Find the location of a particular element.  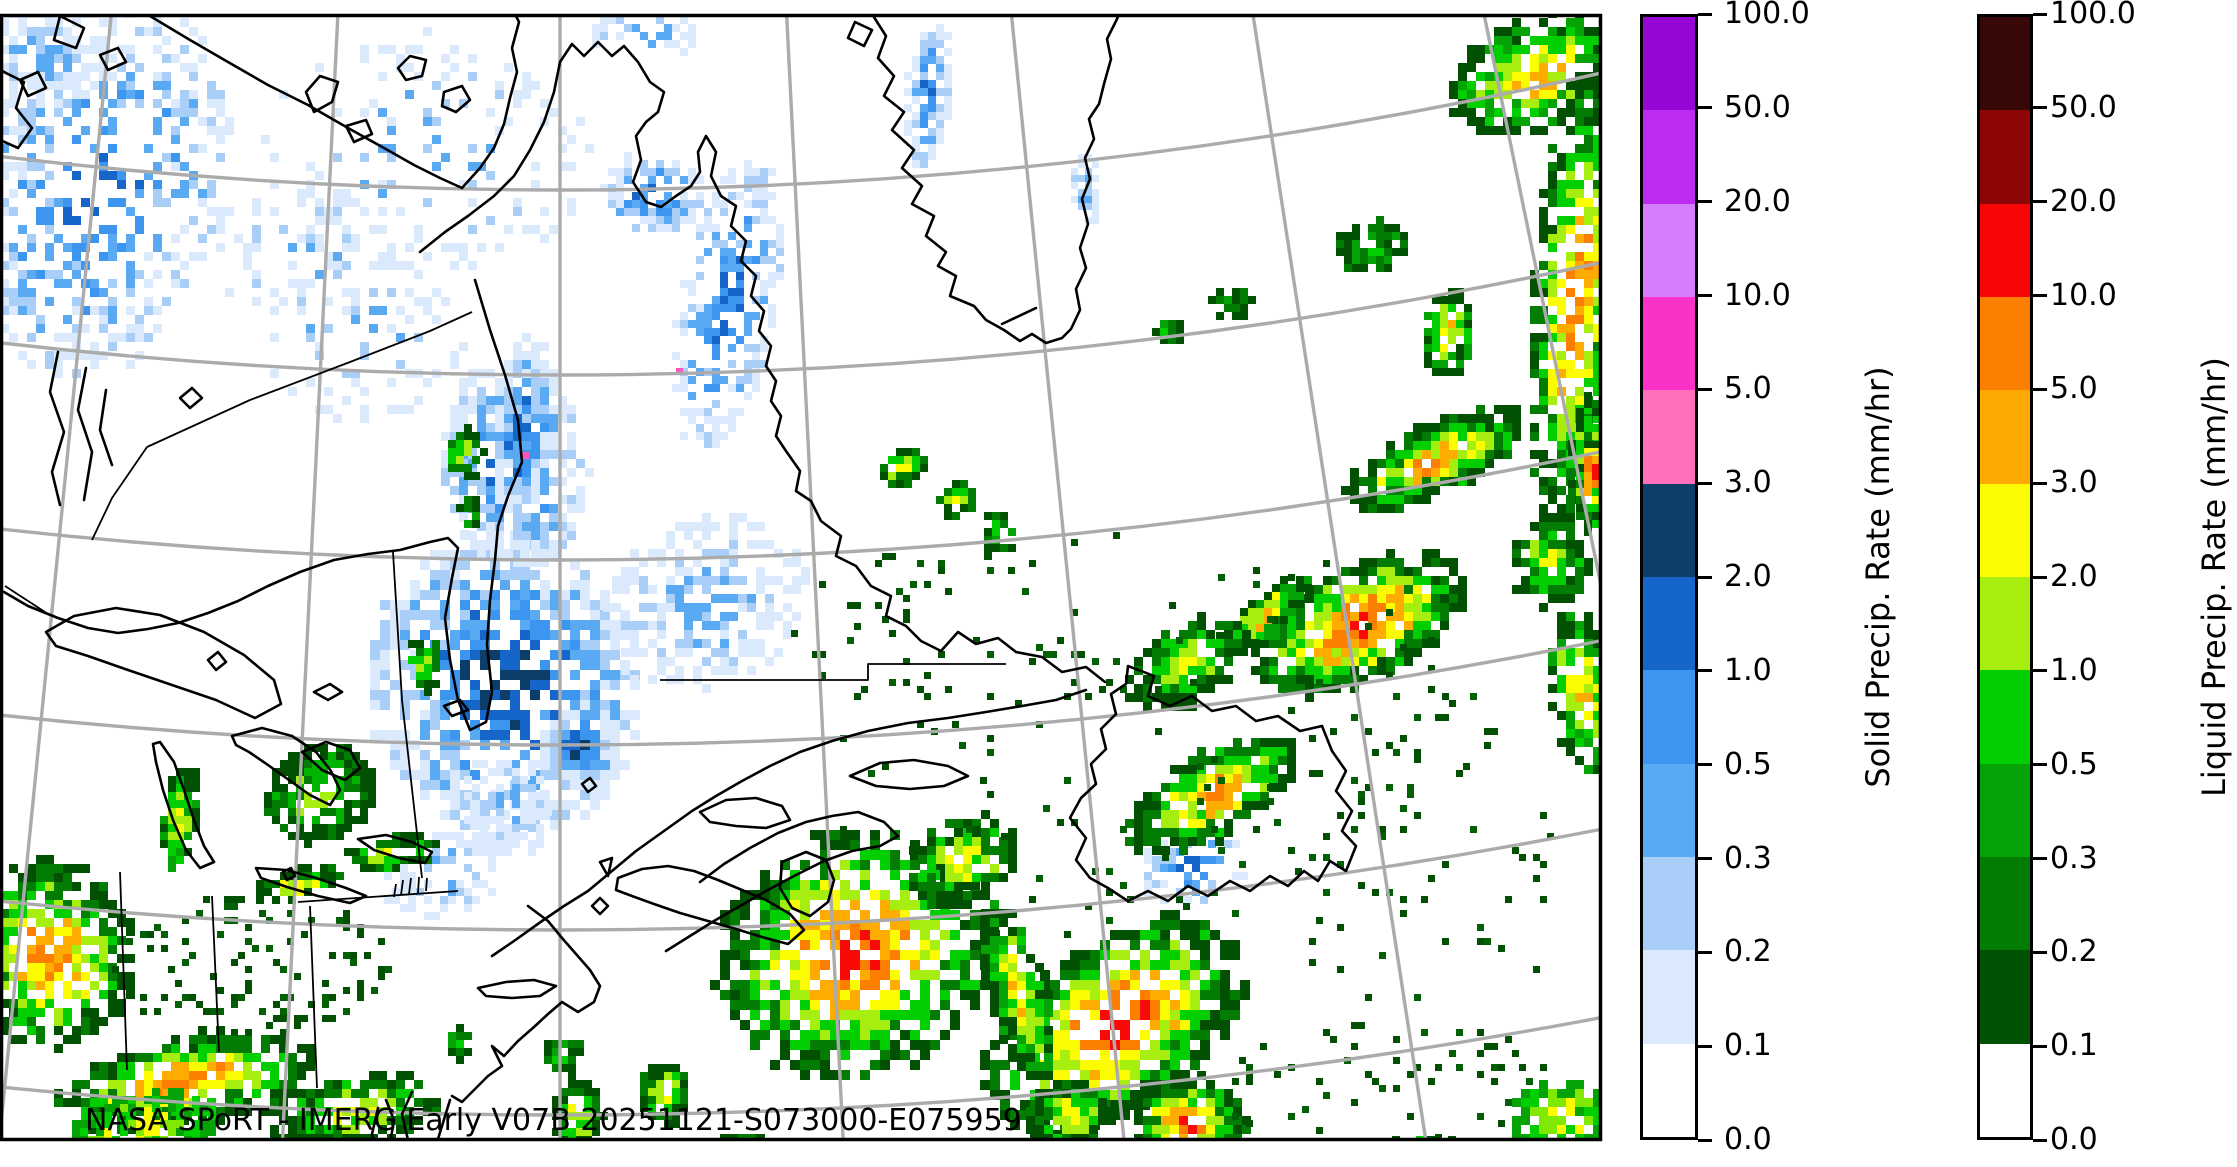

colorbar-solid is located at coordinates (1669, 577).